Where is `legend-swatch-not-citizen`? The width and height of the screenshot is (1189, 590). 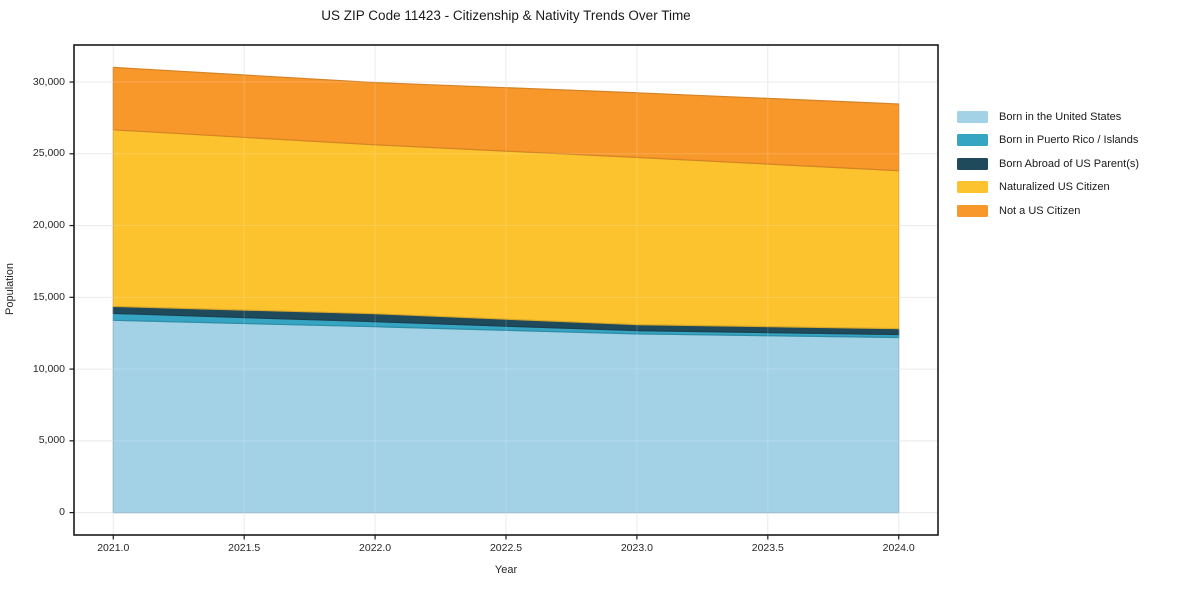 legend-swatch-not-citizen is located at coordinates (972, 210).